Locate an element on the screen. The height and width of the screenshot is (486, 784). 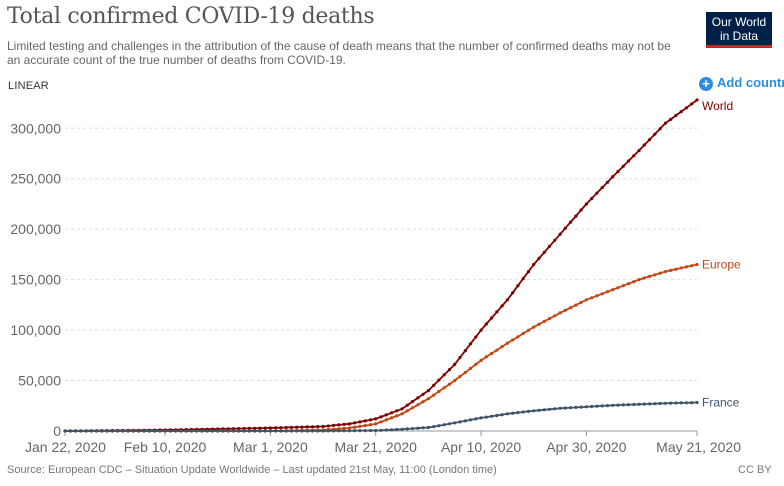
y-tick-label: 250,000 is located at coordinates (35, 179).